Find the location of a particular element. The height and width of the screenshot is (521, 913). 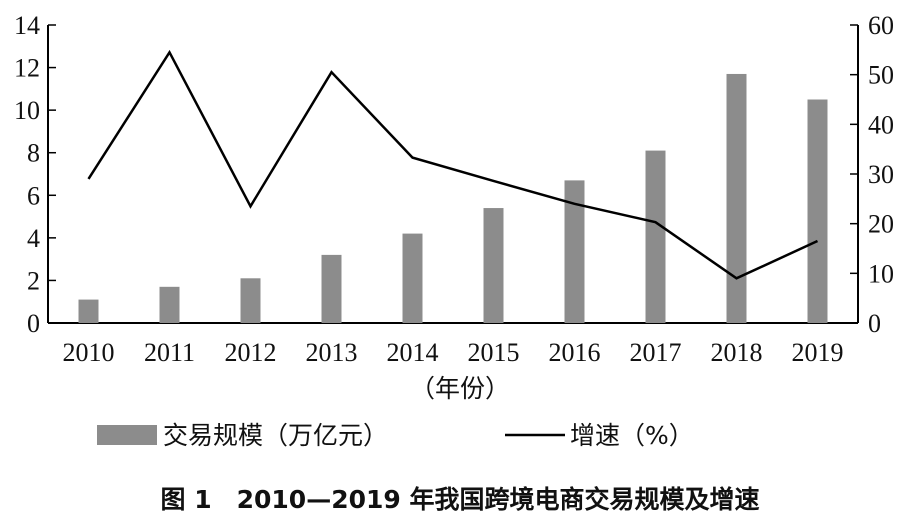

legend: 交易规模（万亿元） 增速（%） is located at coordinates (395, 435).